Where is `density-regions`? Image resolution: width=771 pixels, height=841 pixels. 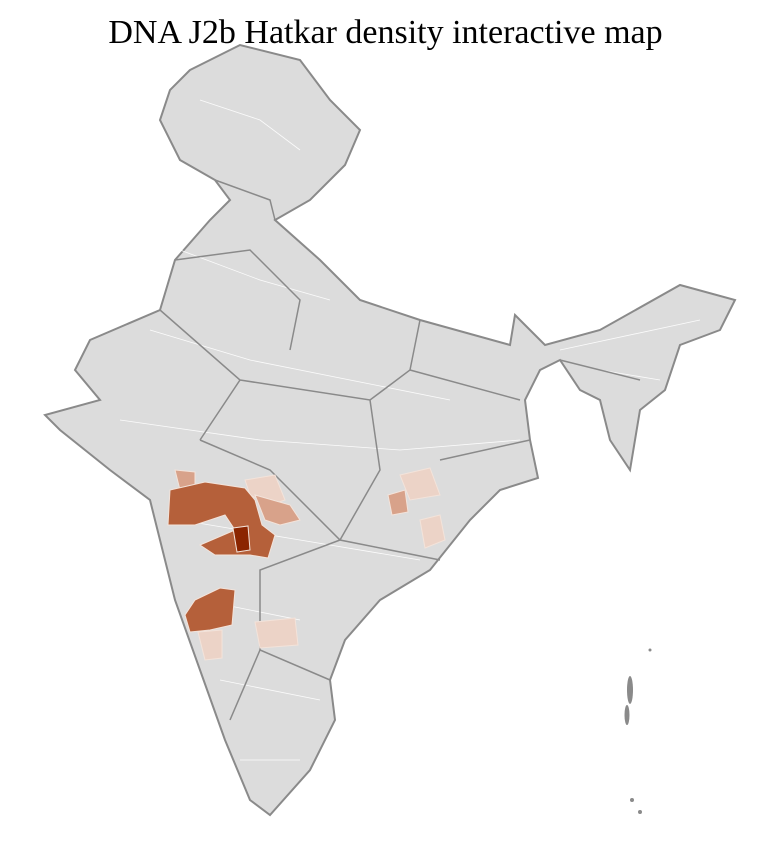
density-regions is located at coordinates (306, 564).